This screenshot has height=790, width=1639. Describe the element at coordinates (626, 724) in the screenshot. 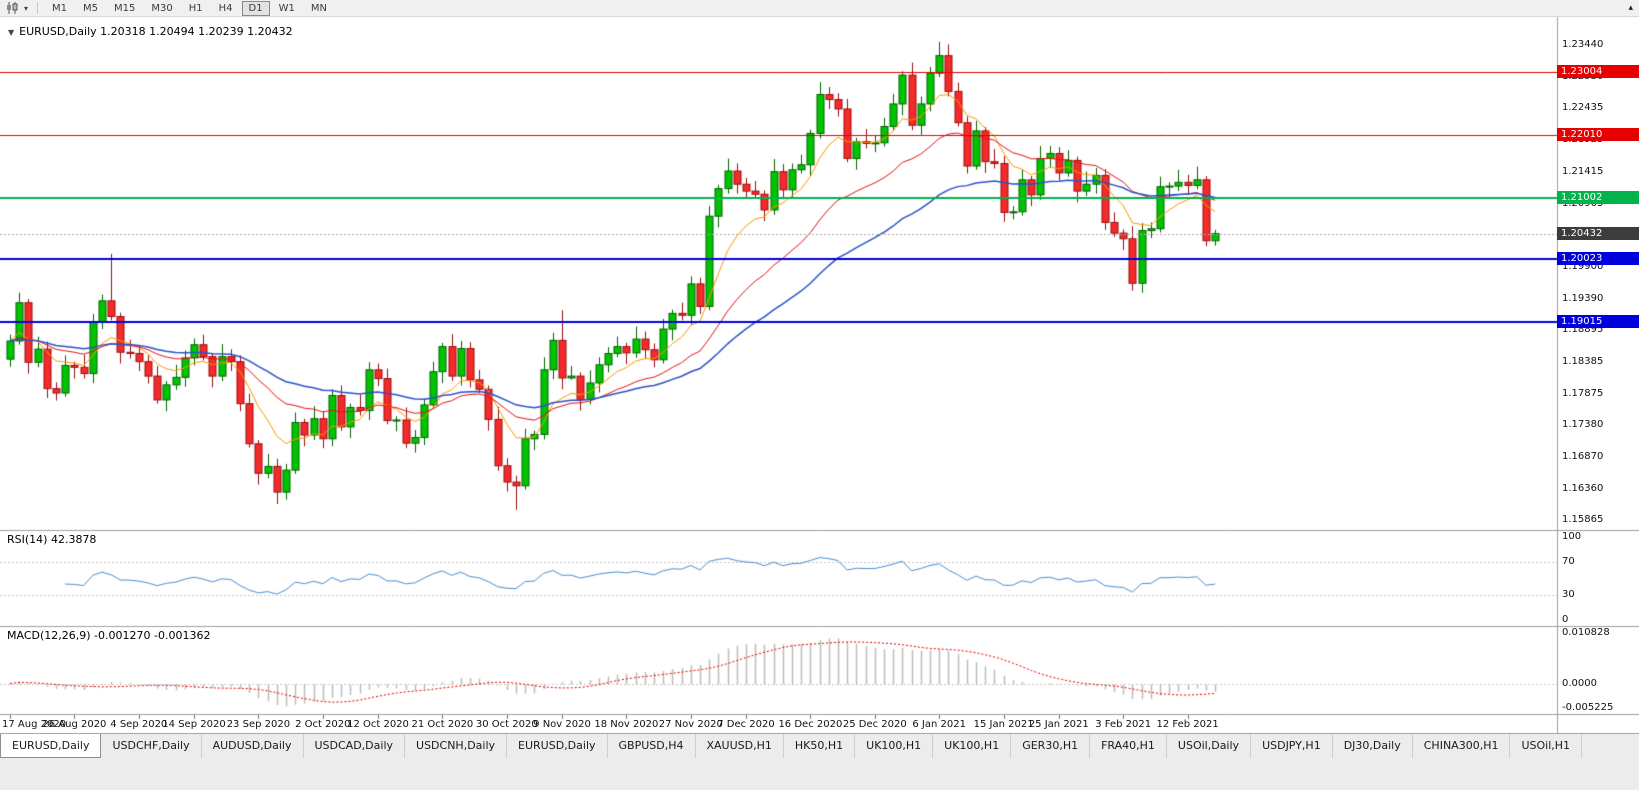

I see `date-axis-label: 18 Nov 2020` at that location.